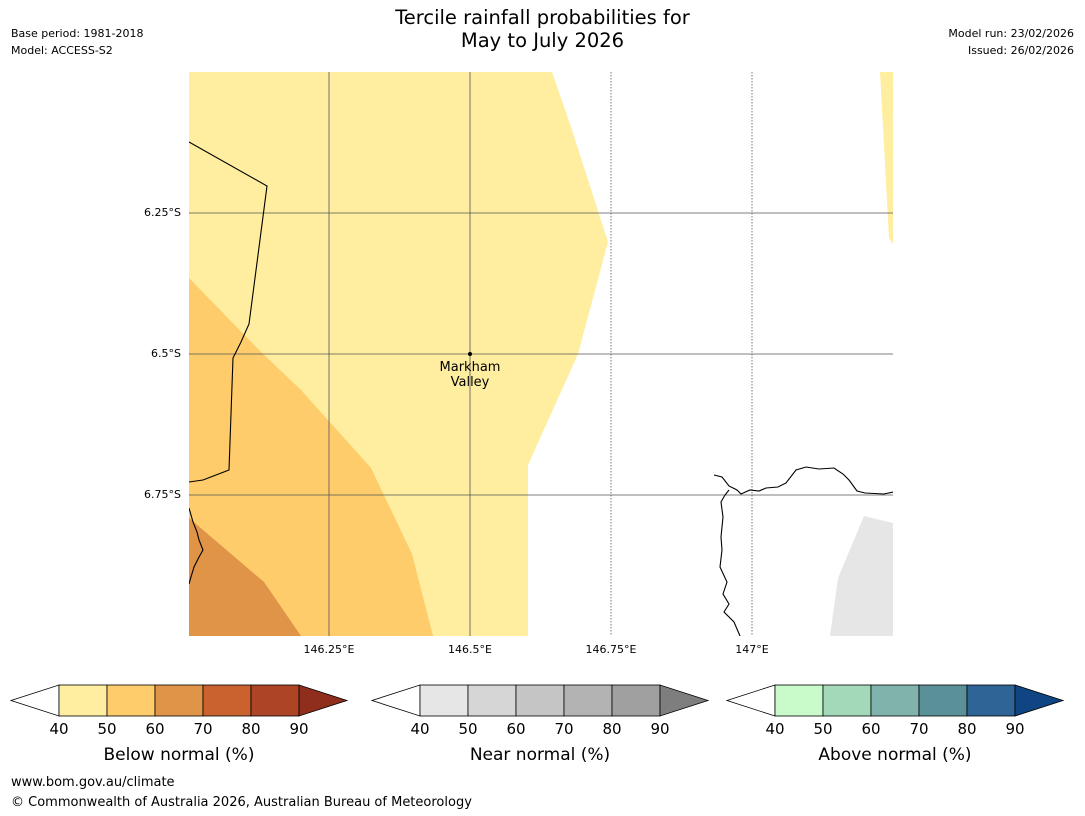 The image size is (1085, 816). What do you see at coordinates (162, 494) in the screenshot?
I see `lat-label-6-75: 6.75°S` at bounding box center [162, 494].